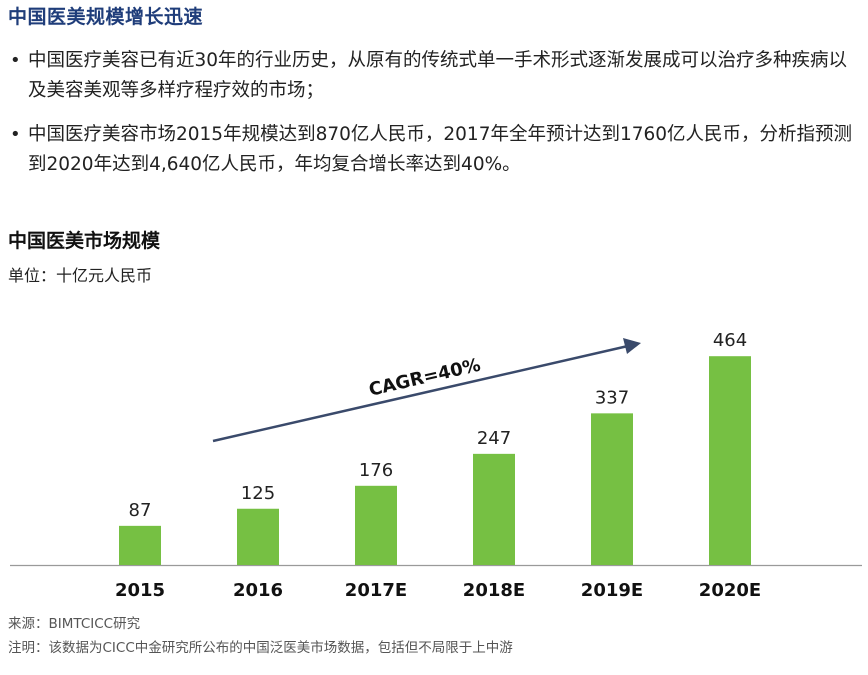 Image resolution: width=868 pixels, height=675 pixels. What do you see at coordinates (420, 393) in the screenshot?
I see `cagr-arrow-line` at bounding box center [420, 393].